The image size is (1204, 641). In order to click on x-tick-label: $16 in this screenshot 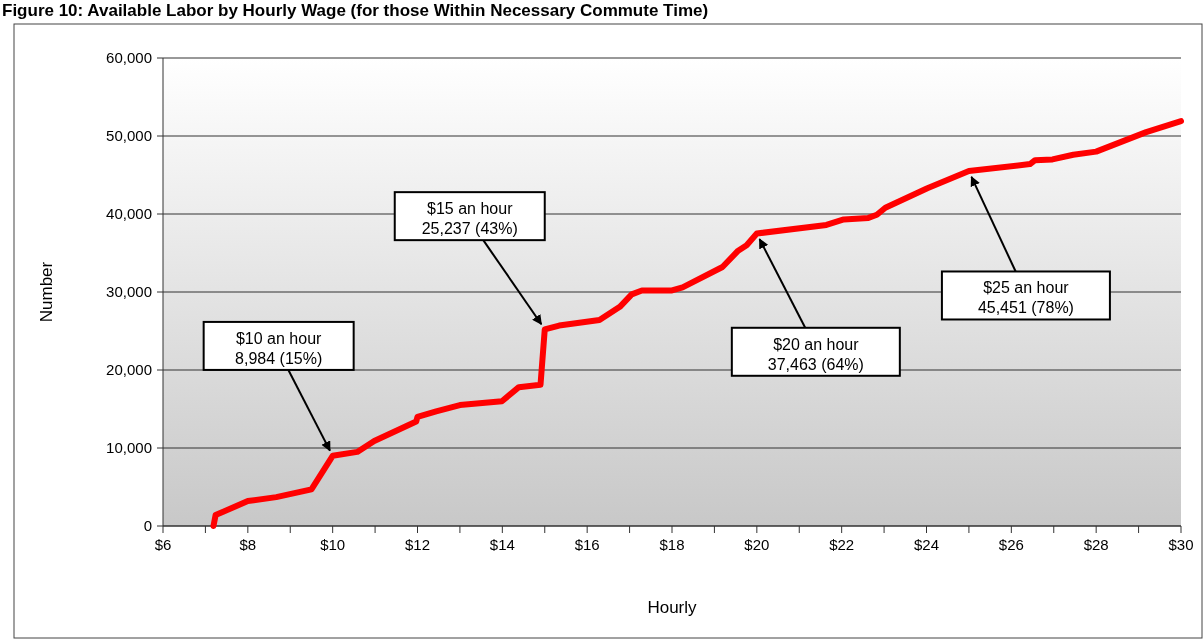, I will do `click(587, 544)`.